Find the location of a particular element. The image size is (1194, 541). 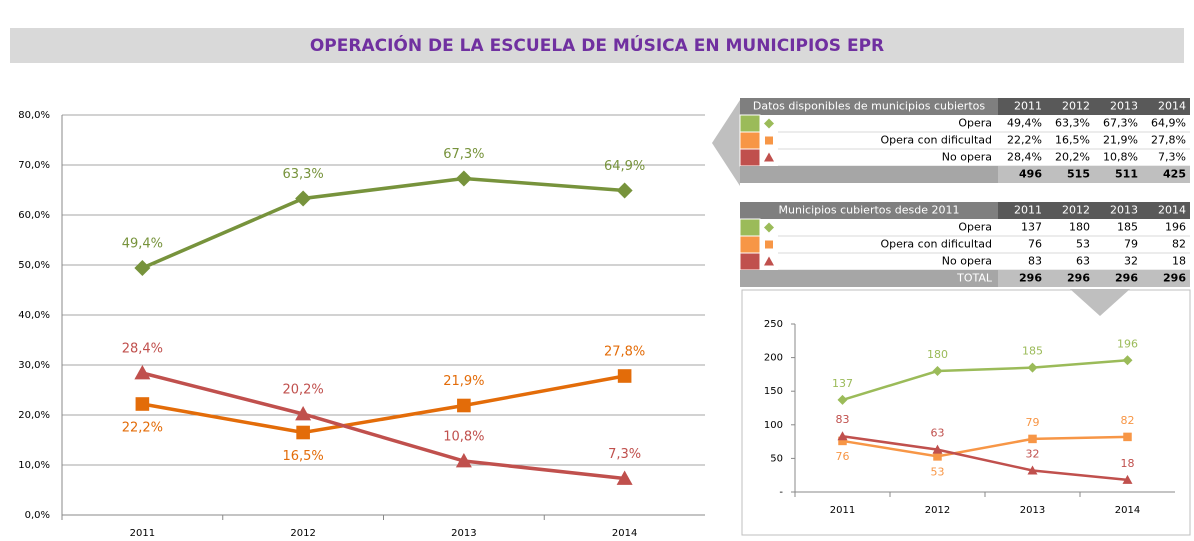

table-cell: 63,3% is located at coordinates (1072, 123).